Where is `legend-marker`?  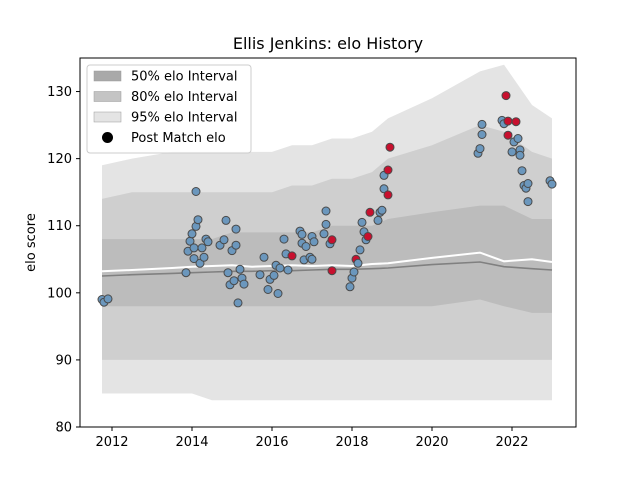
legend-marker is located at coordinates (107, 137).